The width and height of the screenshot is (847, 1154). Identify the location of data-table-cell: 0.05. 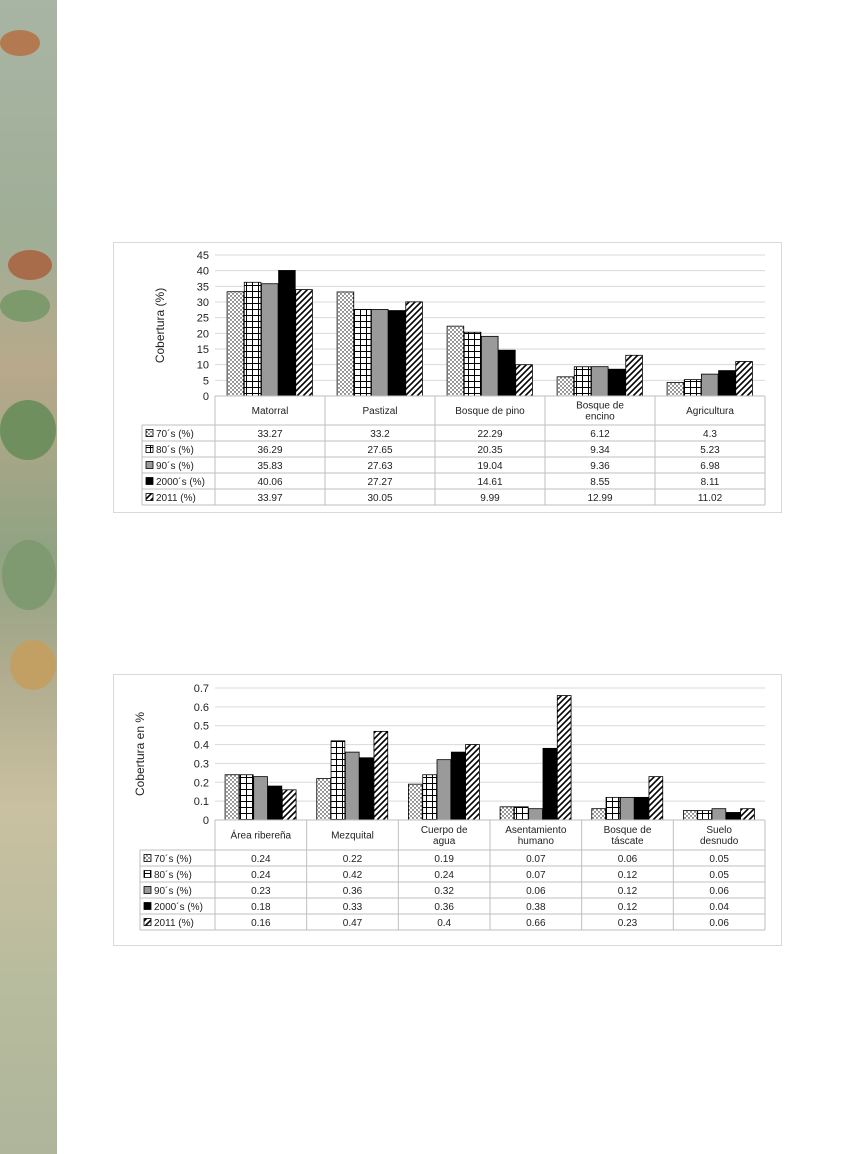
(719, 859).